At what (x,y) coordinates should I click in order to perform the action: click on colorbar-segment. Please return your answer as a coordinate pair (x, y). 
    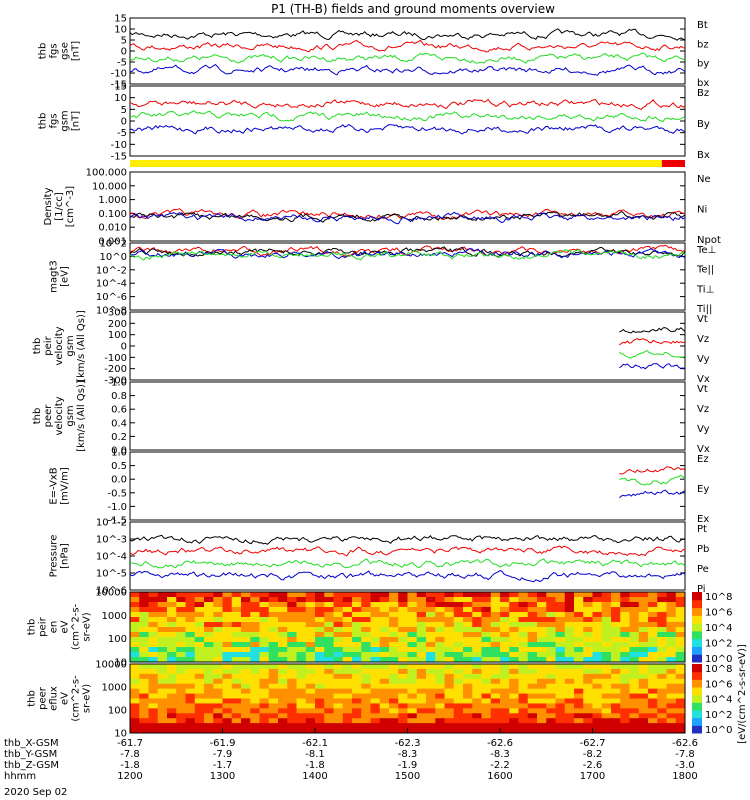
    Looking at the image, I should click on (697, 706).